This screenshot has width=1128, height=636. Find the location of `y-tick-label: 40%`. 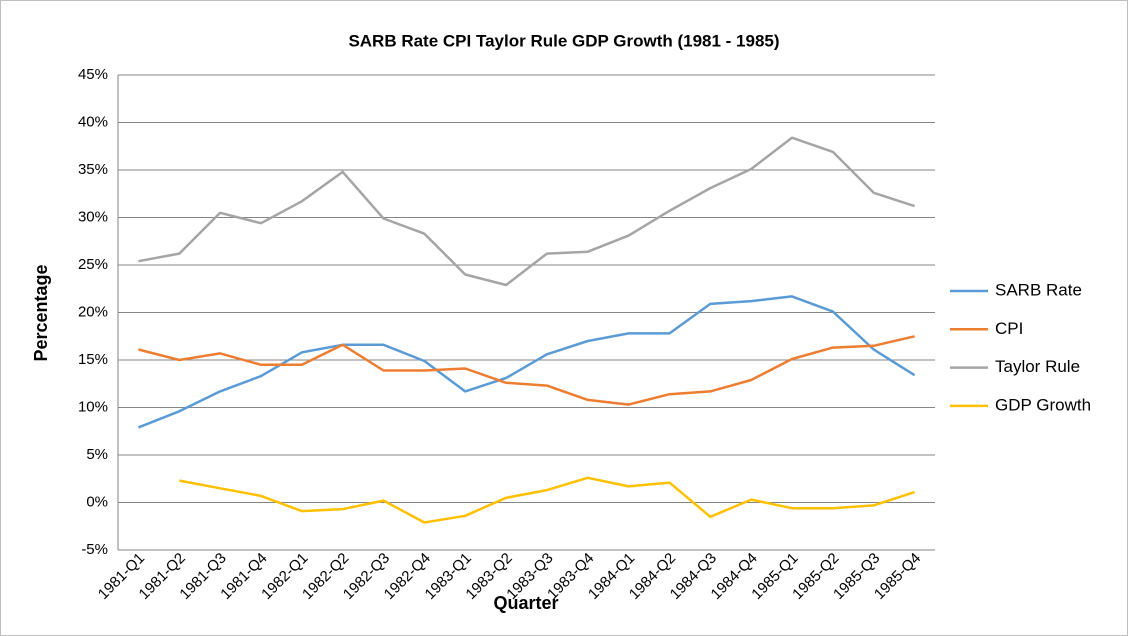

y-tick-label: 40% is located at coordinates (93, 121).